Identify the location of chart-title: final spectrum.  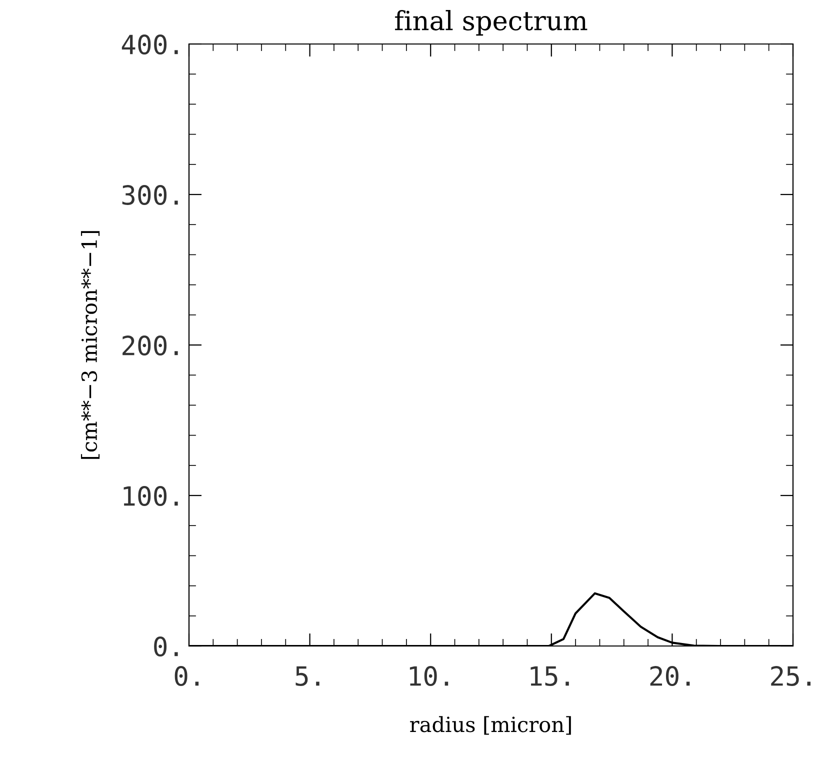
(491, 23).